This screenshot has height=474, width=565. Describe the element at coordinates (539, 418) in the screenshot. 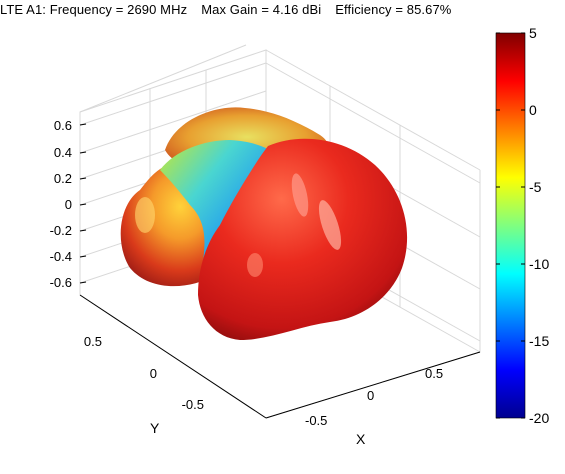

I see `colorbar-tick-label: -20` at that location.